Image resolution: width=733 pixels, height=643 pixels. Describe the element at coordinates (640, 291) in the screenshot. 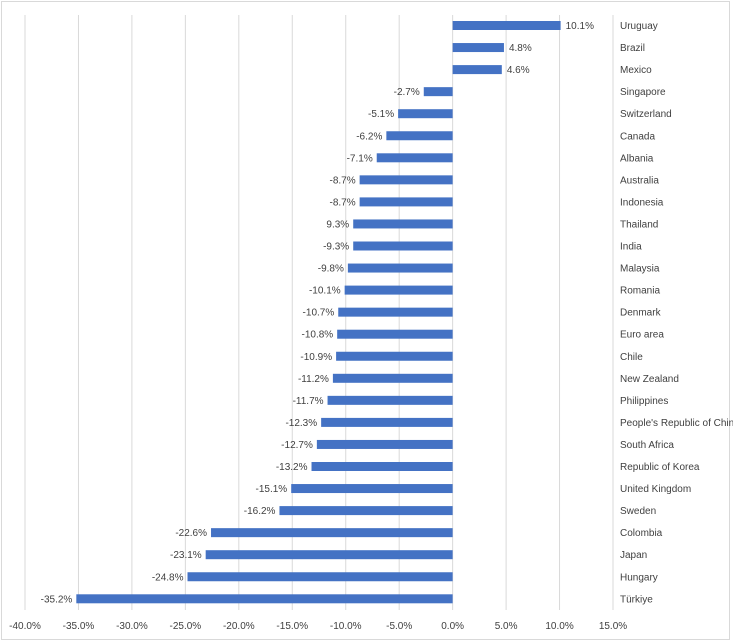

I see `category-label: Romania` at that location.